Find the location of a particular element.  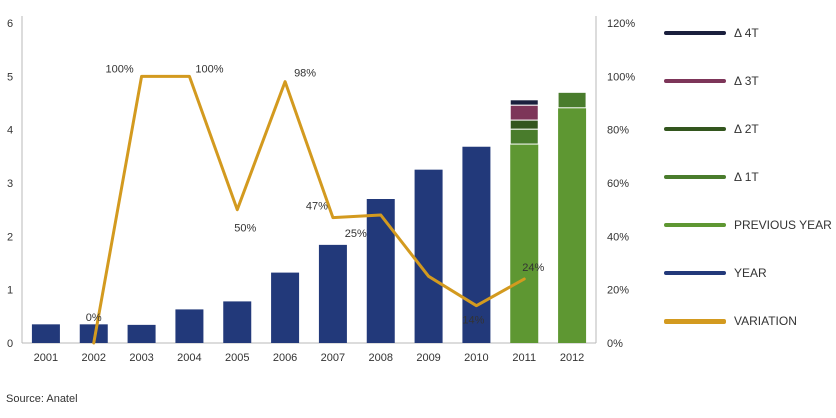

left-tick-label: 4 is located at coordinates (10, 131).